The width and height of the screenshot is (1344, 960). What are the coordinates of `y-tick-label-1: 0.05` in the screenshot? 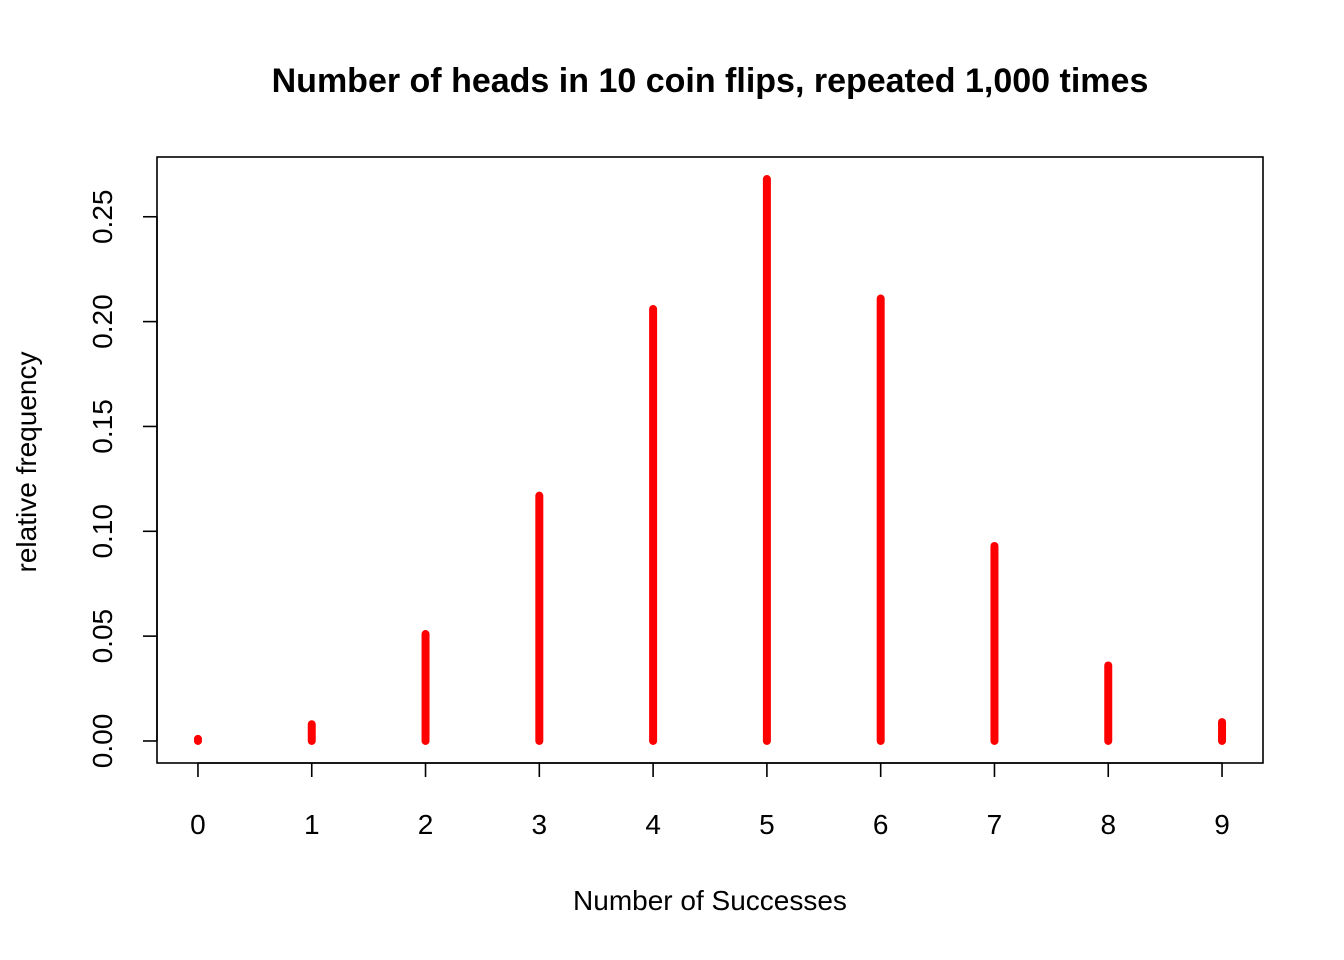 It's located at (102, 636).